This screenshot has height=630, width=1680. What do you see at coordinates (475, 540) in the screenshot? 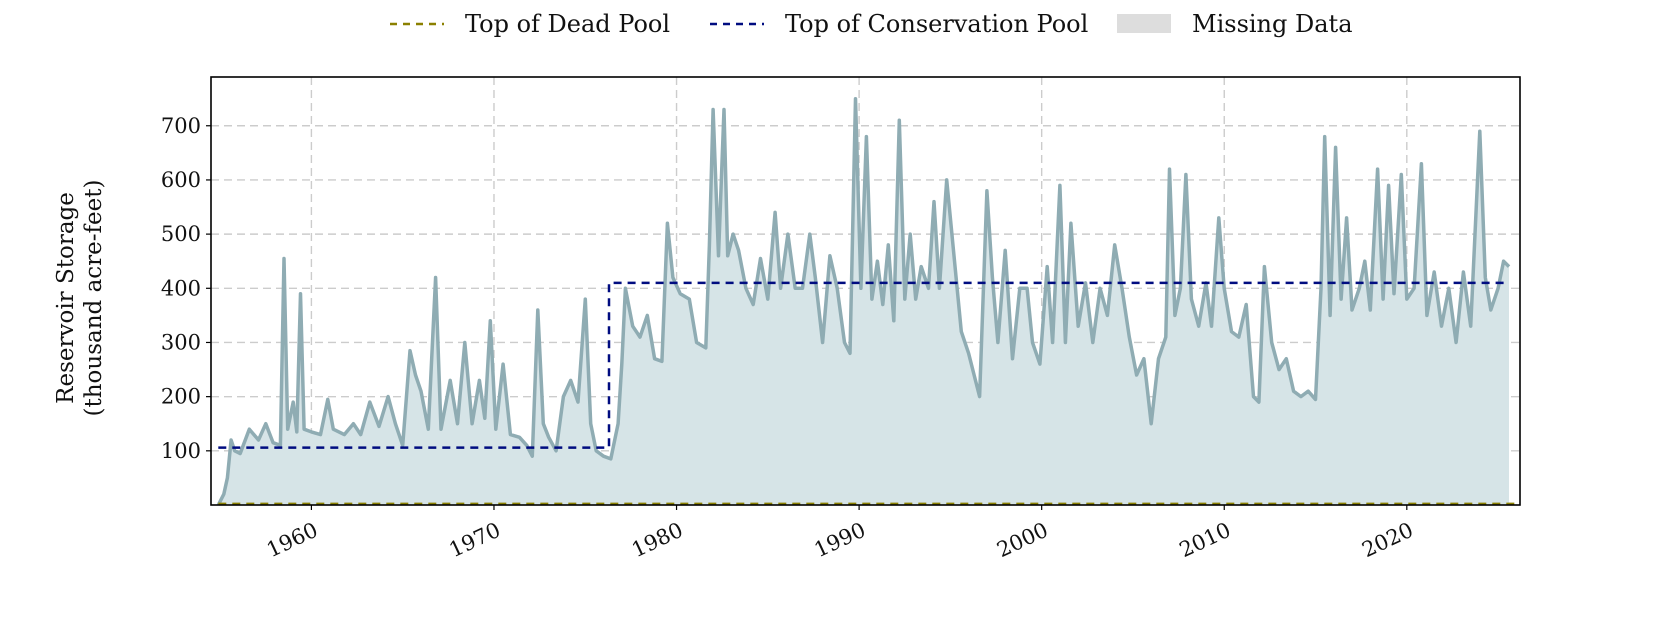
I see `x-tick-label: 1970` at bounding box center [475, 540].